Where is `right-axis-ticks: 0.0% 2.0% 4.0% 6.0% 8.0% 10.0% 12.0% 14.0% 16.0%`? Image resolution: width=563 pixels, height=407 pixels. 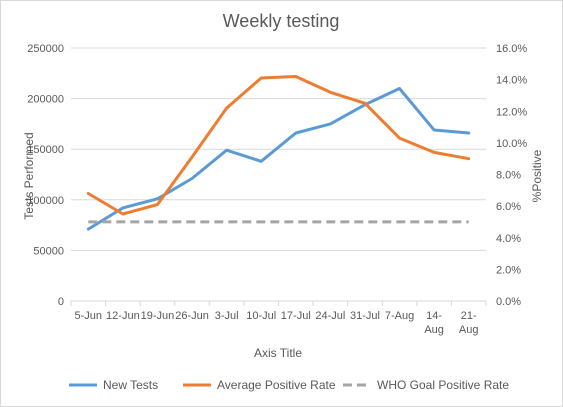
right-axis-ticks: 0.0% 2.0% 4.0% 6.0% 8.0% 10.0% 12.0% 14.0% 16.0% is located at coordinates (511, 175).